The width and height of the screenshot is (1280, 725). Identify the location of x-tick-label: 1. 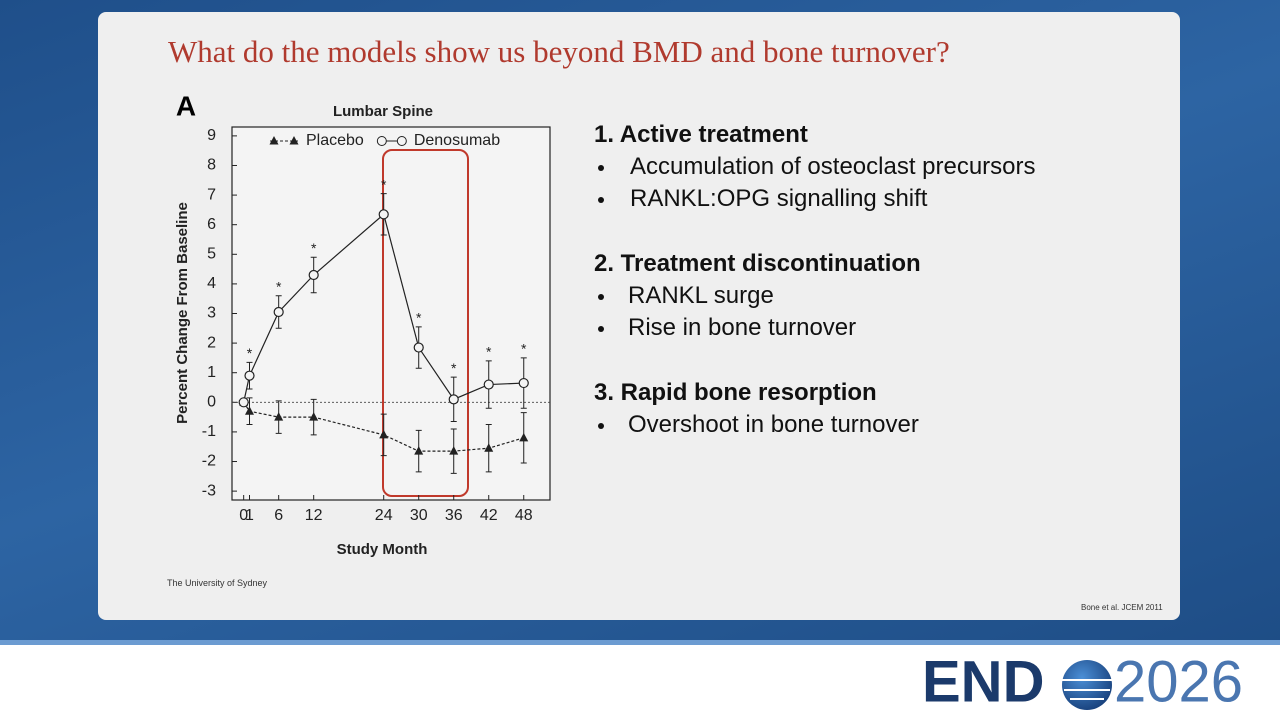
(249, 515).